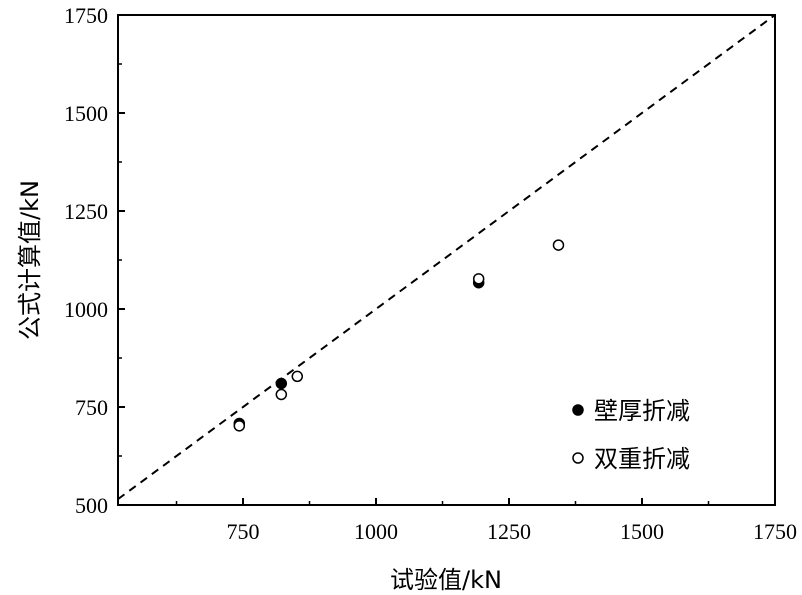 The width and height of the screenshot is (802, 595). What do you see at coordinates (86, 113) in the screenshot?
I see `y-tick-label: 1500` at bounding box center [86, 113].